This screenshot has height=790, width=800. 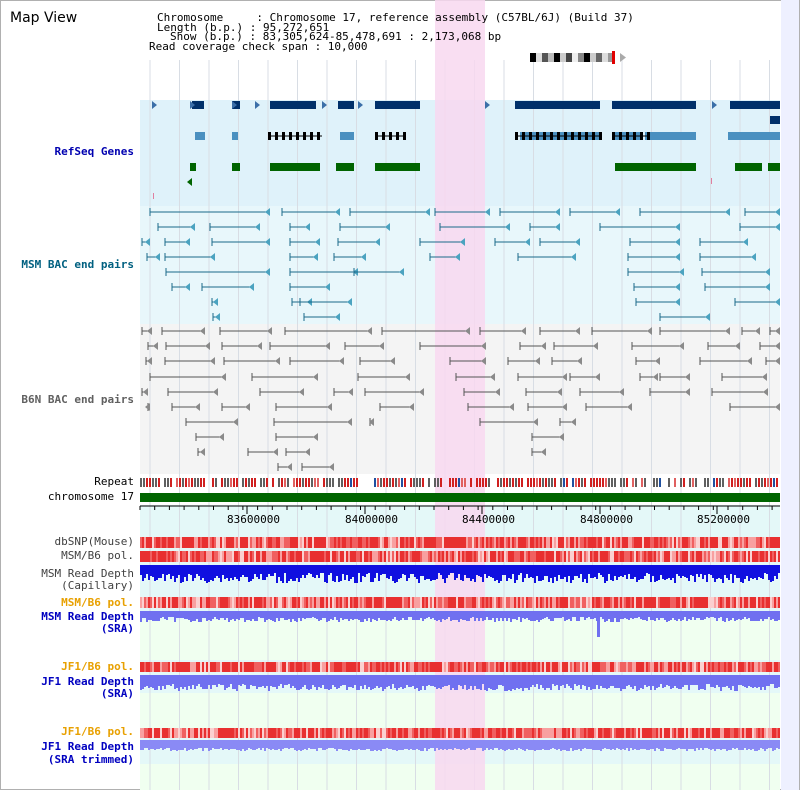 I want to click on track-label-jf1-depth-sra: JF1 Read Depth, so click(x=87, y=681).